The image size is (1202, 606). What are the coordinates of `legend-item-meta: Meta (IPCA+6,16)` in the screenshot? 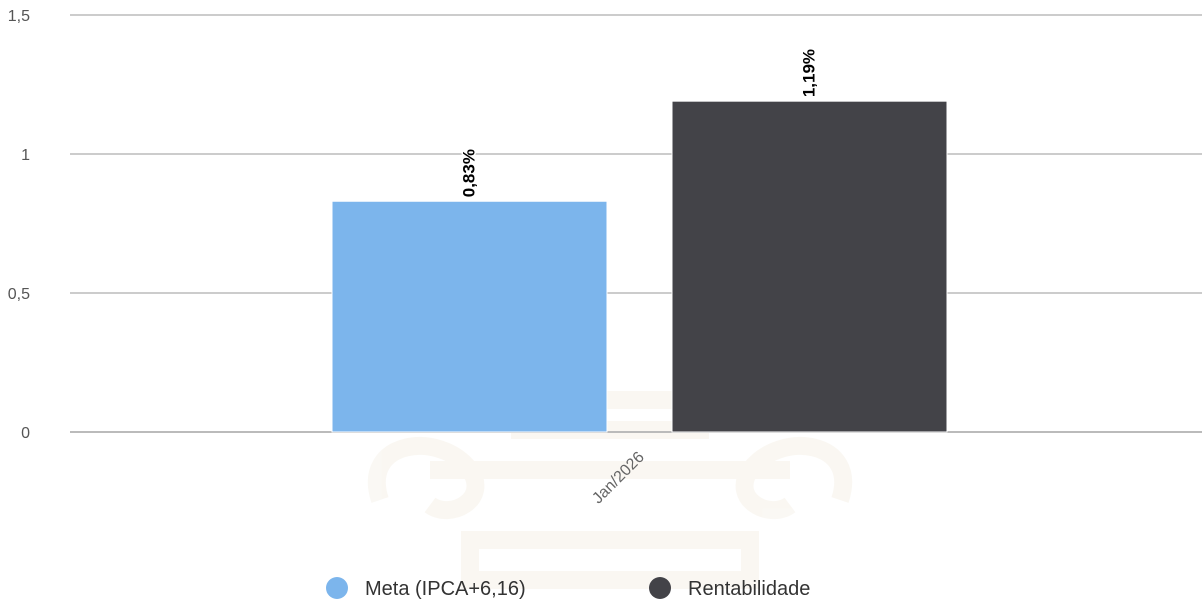 It's located at (426, 588).